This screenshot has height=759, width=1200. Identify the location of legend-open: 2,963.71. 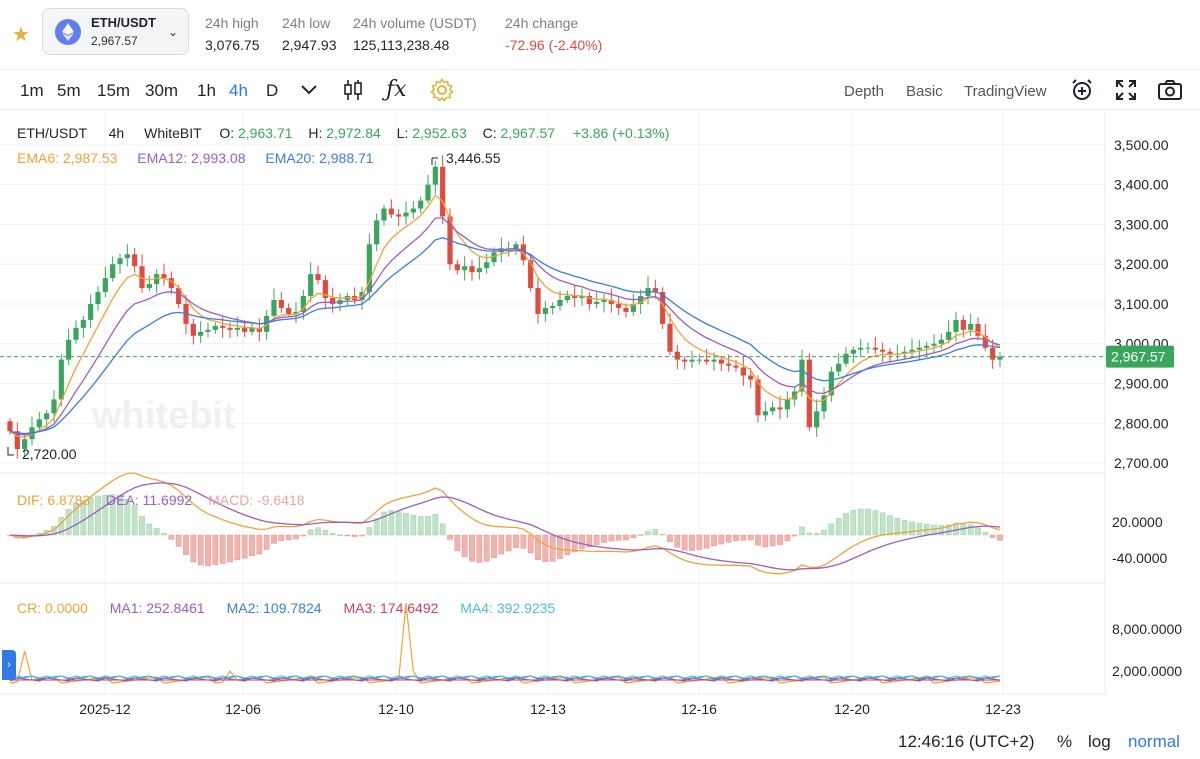
(265, 133).